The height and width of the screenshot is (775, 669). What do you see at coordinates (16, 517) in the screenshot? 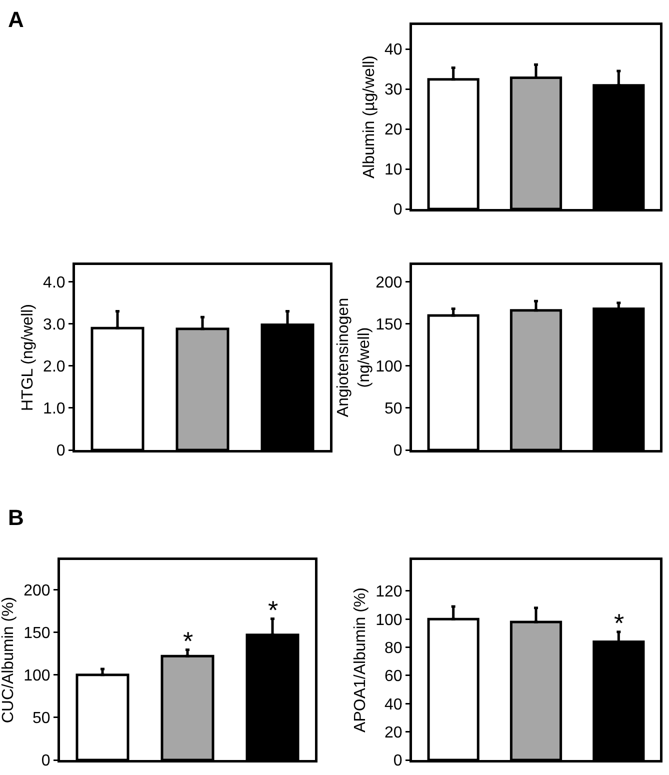
I see `text: B` at bounding box center [16, 517].